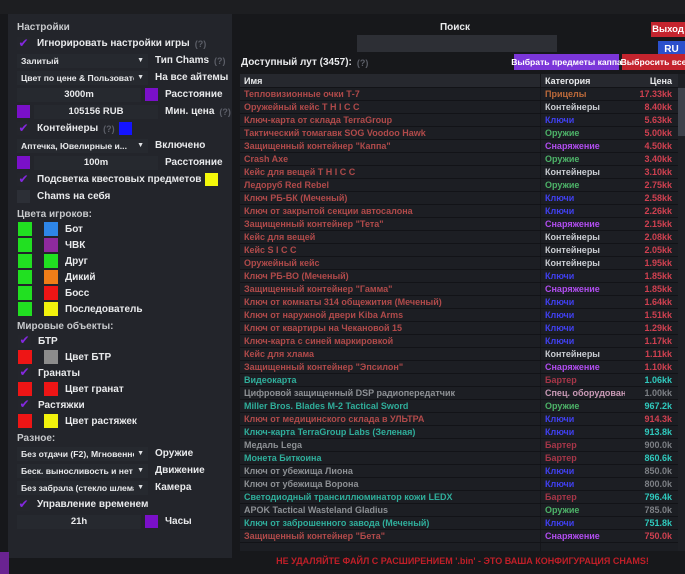 The width and height of the screenshot is (685, 574). I want to click on table-row: Кейс для хлама Контейнеры 1.11kk, so click(459, 354).